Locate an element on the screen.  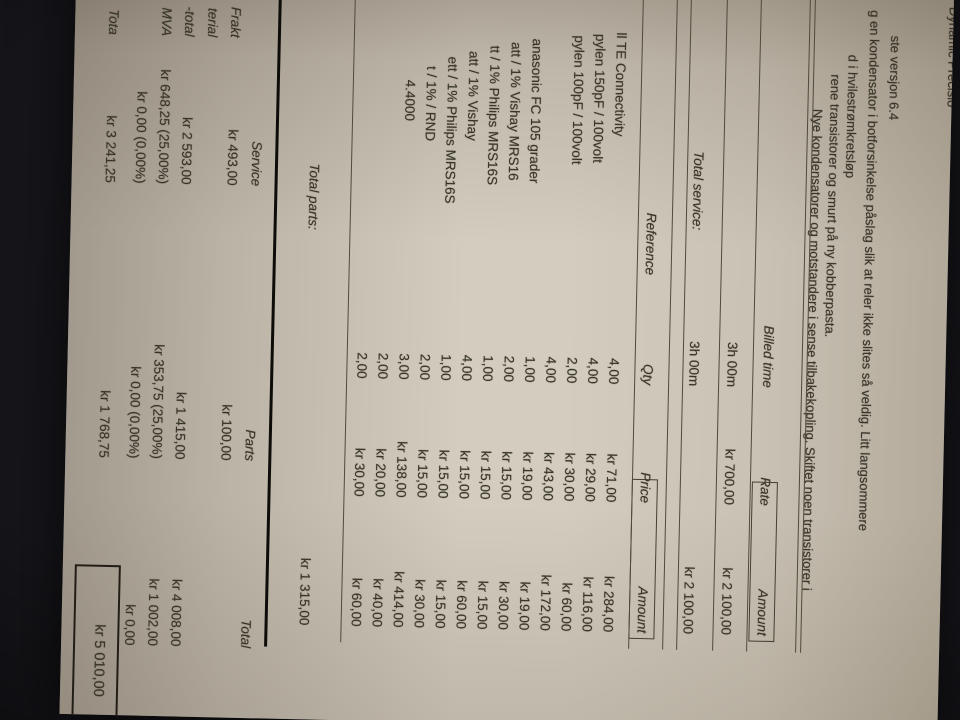
part-price: kr 43,00 is located at coordinates (548, 476).